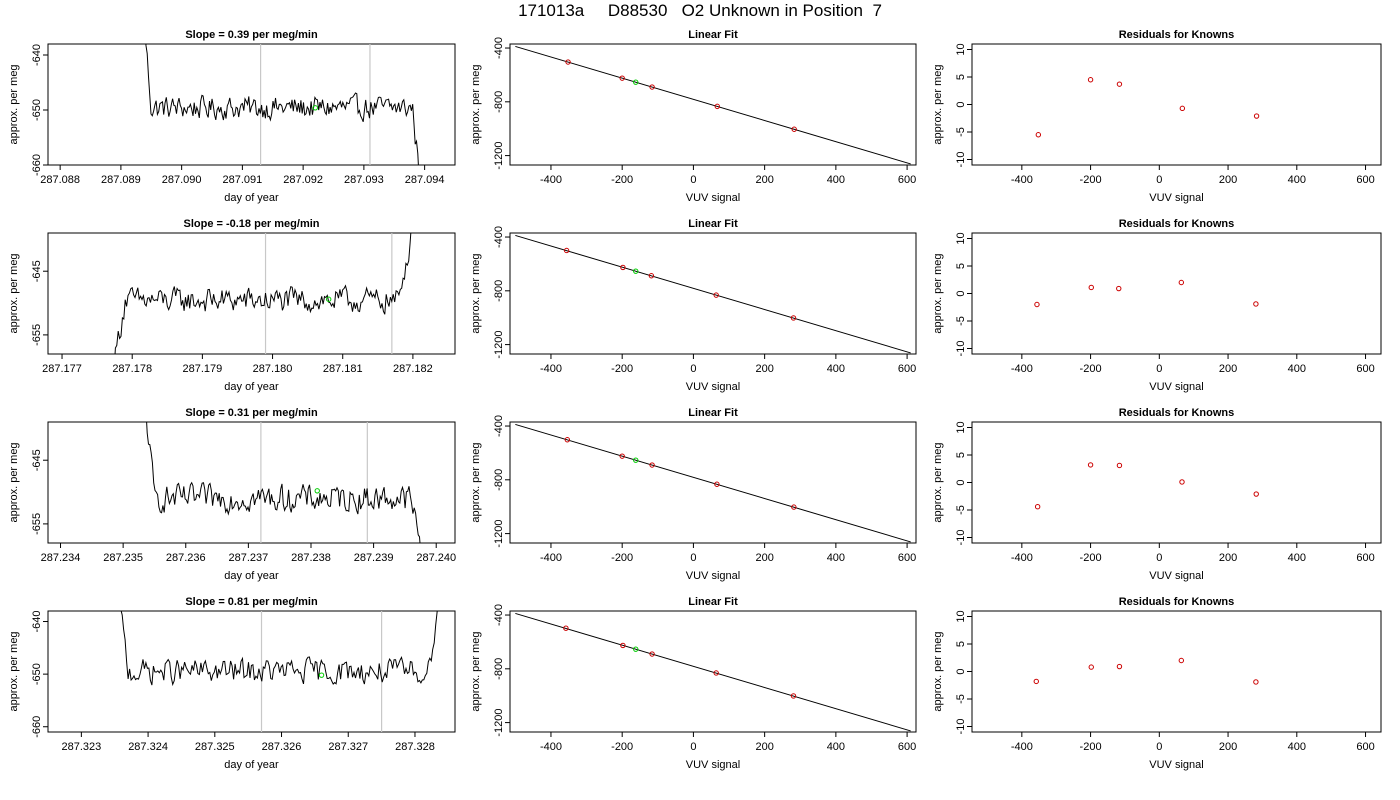 Image resolution: width=1400 pixels, height=800 pixels. Describe the element at coordinates (364, 180) in the screenshot. I see `x-tick-label: 287.093` at that location.